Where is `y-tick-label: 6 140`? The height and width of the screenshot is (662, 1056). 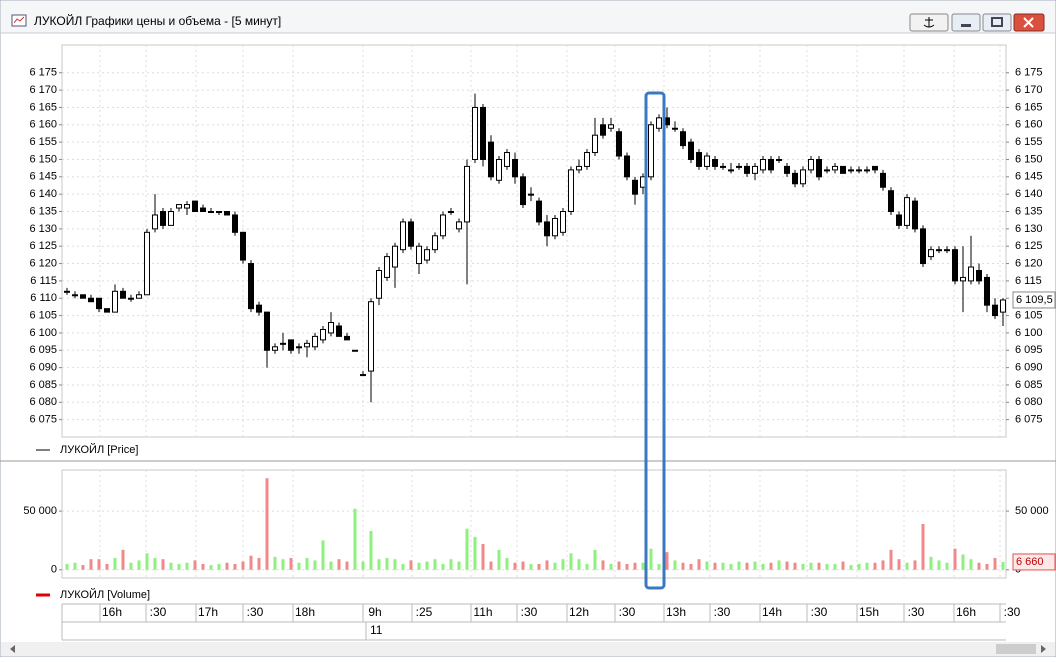 y-tick-label: 6 140 is located at coordinates (43, 194).